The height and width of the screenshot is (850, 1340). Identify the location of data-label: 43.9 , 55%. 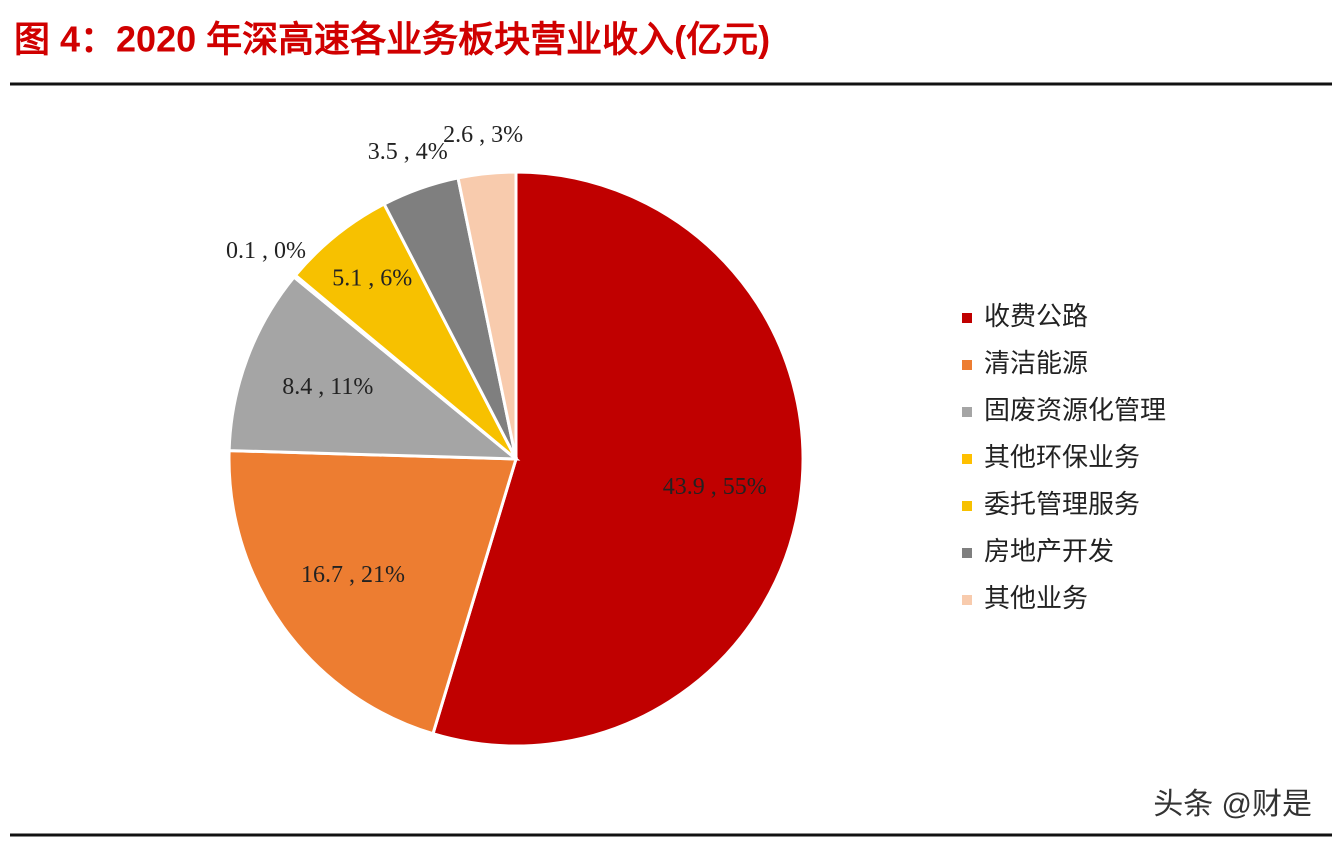
(715, 487).